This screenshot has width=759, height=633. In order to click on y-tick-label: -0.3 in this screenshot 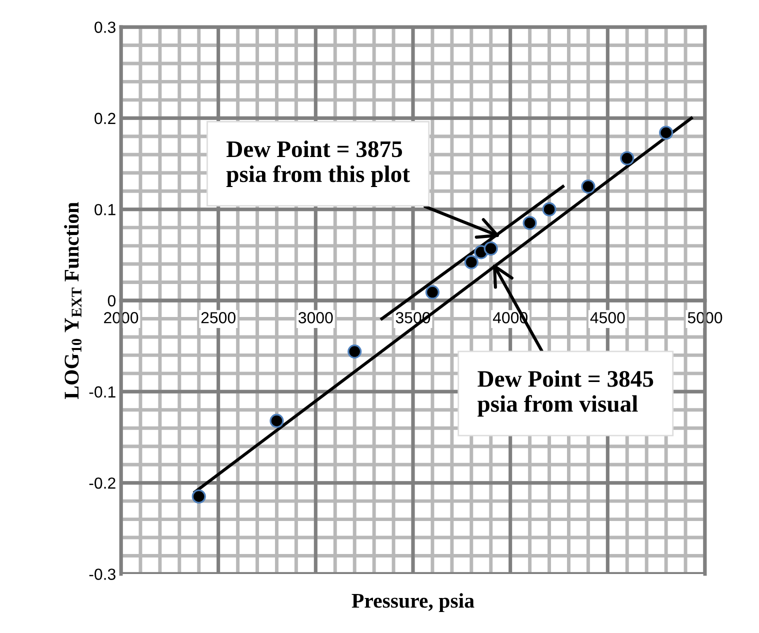, I will do `click(102, 574)`.